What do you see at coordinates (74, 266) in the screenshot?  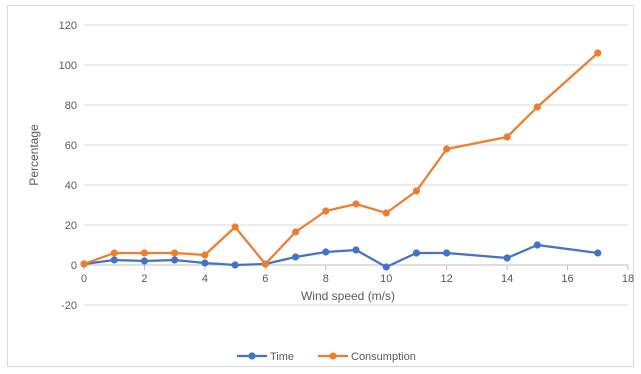 I see `y-tick-label: 0` at bounding box center [74, 266].